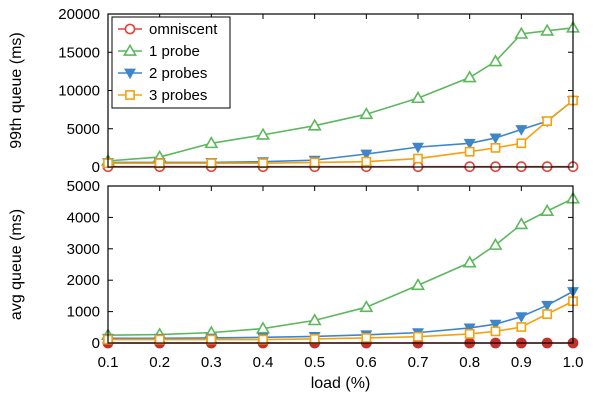 The width and height of the screenshot is (600, 400). Describe the element at coordinates (79, 14) in the screenshot. I see `y-tick-label: 20000` at that location.